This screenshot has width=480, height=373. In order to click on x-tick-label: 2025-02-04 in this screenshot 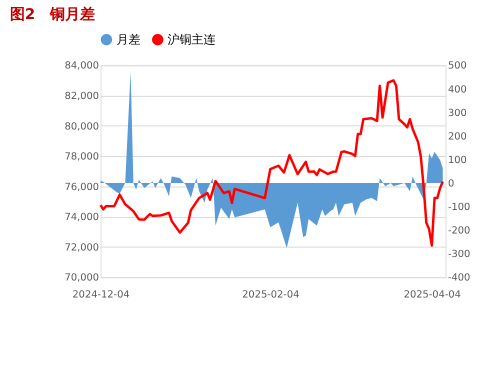, I will do `click(271, 294)`.